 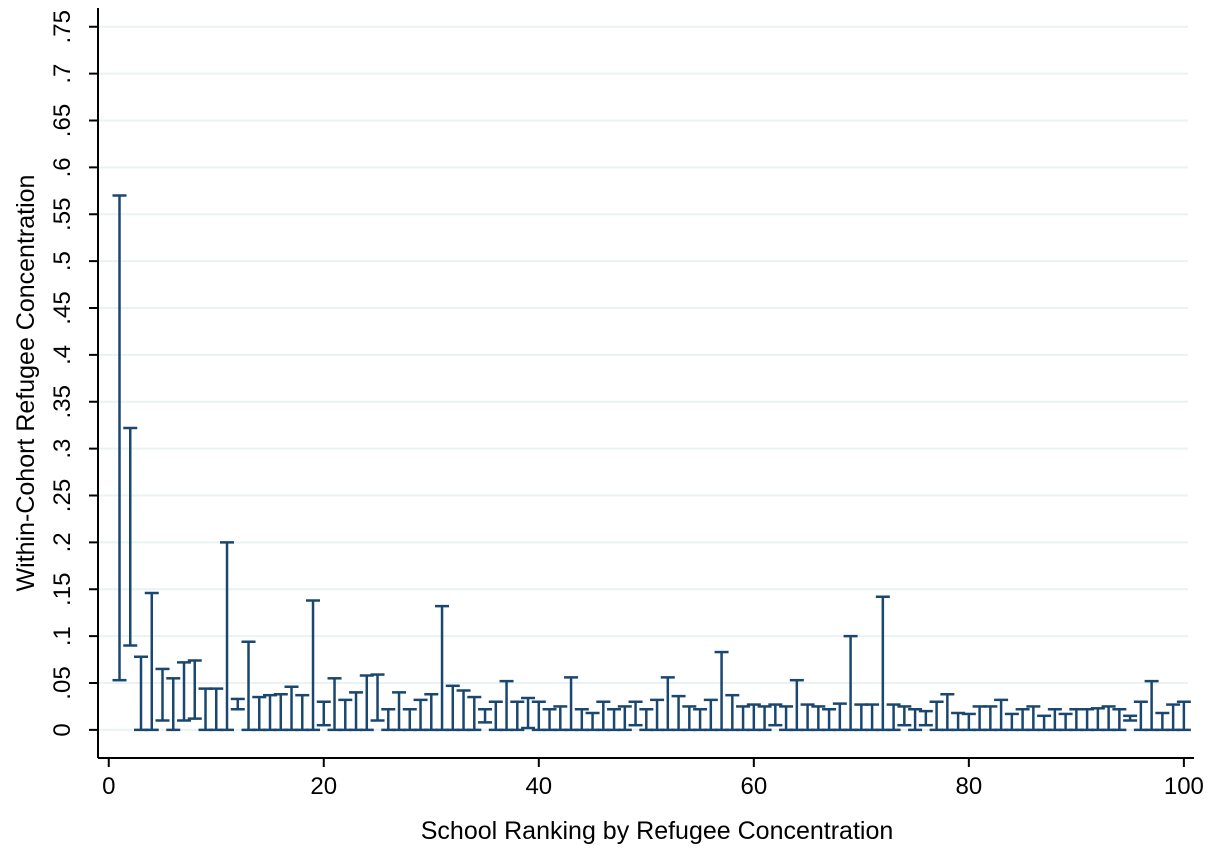 What do you see at coordinates (62, 401) in the screenshot?
I see `y-tick-label: .35` at bounding box center [62, 401].